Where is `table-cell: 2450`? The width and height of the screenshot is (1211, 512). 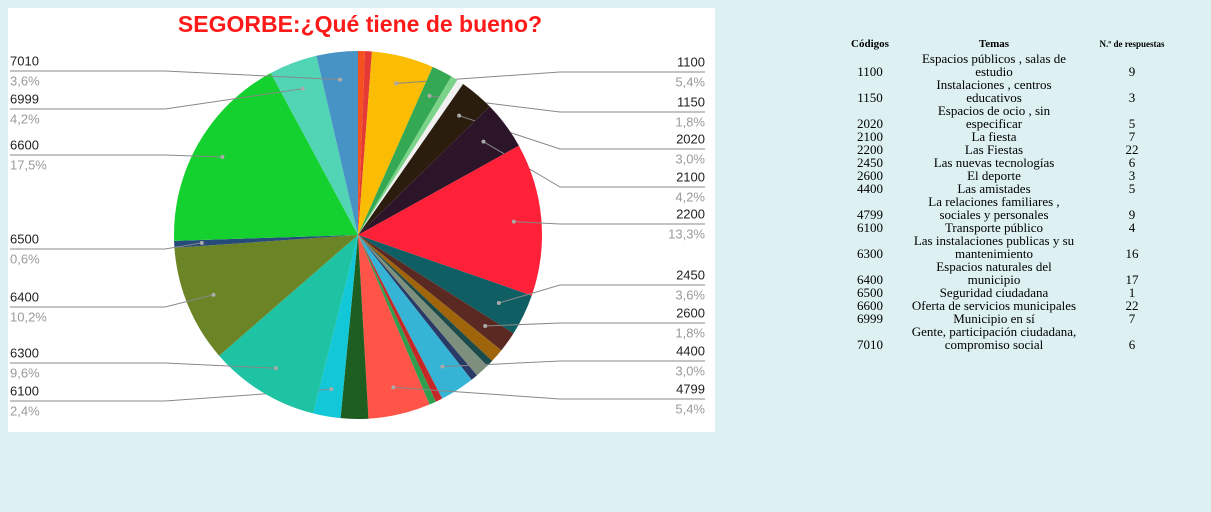
table-cell: 2450 is located at coordinates (870, 162).